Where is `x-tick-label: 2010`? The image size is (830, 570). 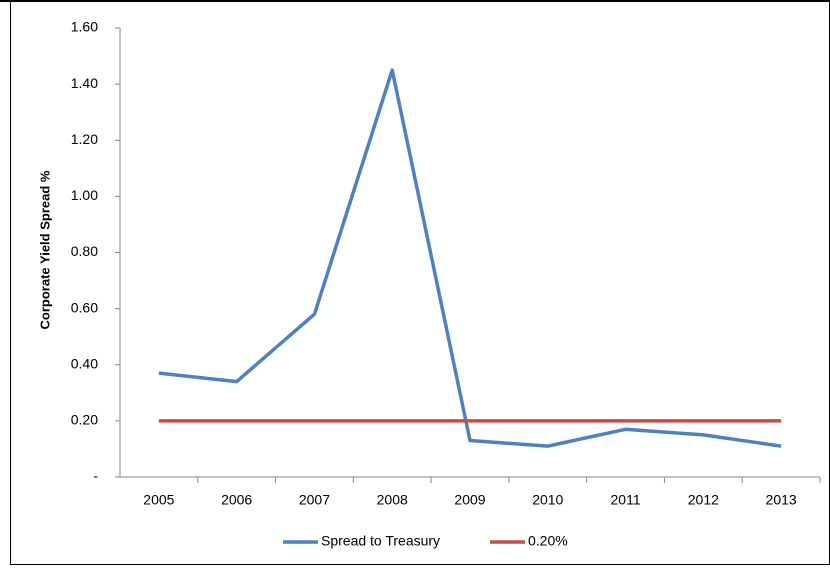
x-tick-label: 2010 is located at coordinates (547, 500).